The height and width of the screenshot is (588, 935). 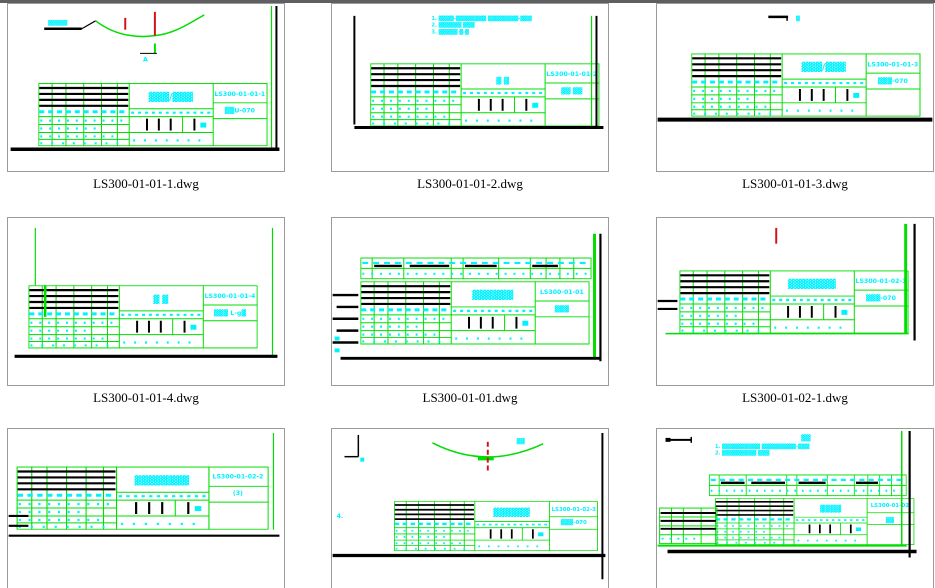 What do you see at coordinates (881, 281) in the screenshot?
I see `title-block-code: LS300-01-02-1` at bounding box center [881, 281].